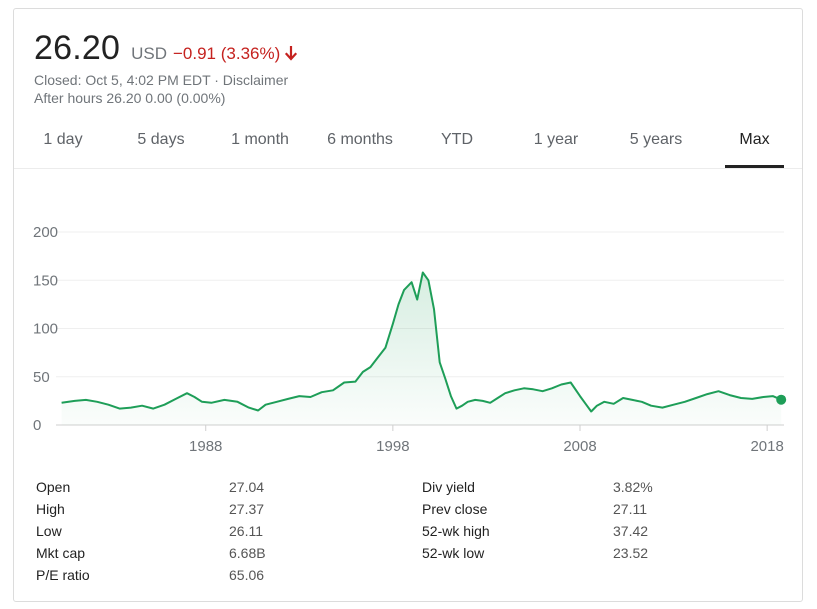 This screenshot has height=609, width=817. Describe the element at coordinates (781, 399) in the screenshot. I see `current-price-marker` at that location.